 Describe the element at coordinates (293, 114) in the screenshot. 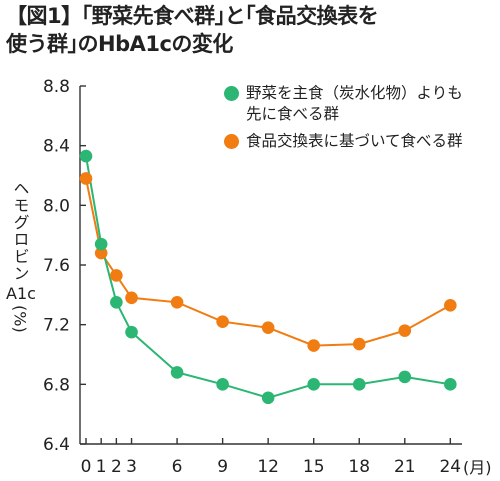

I see `legend-label-line2: 先に食べる群` at that location.